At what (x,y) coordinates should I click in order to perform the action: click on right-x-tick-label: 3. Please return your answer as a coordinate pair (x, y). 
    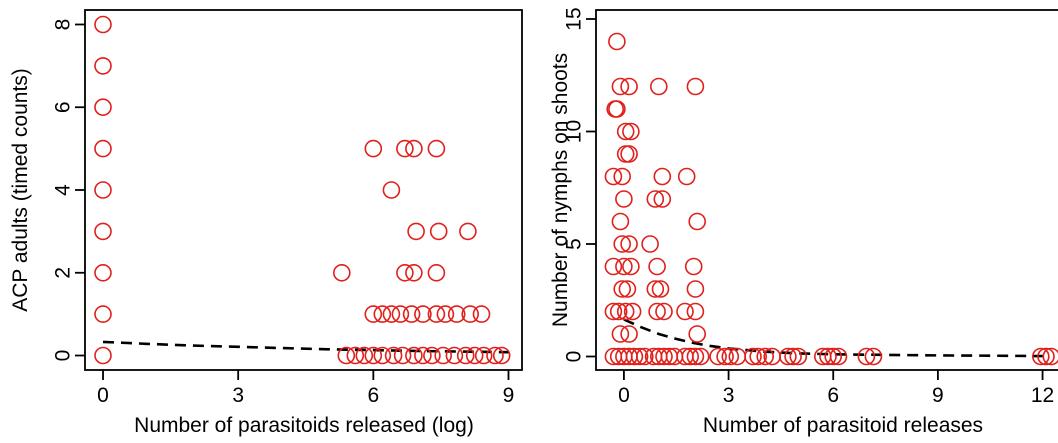
    Looking at the image, I should click on (729, 395).